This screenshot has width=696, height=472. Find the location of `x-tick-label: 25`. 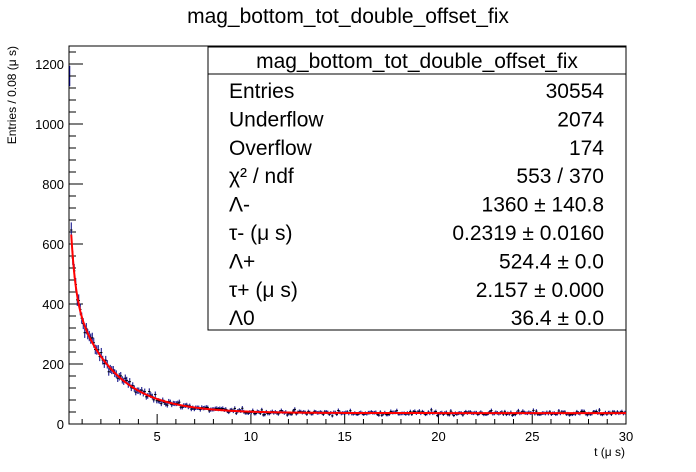

x-tick-label: 25 is located at coordinates (532, 436).